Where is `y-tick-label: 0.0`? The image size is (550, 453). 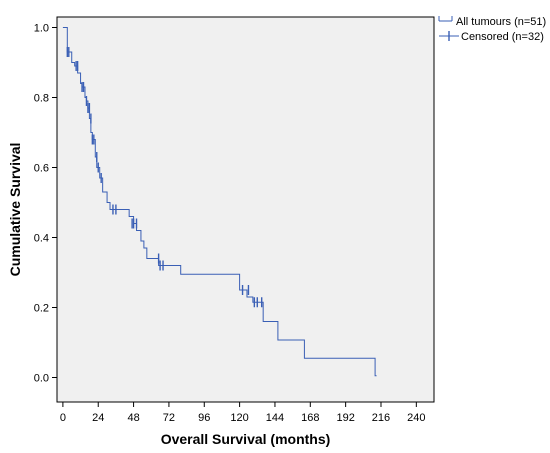 y-tick-label: 0.0 is located at coordinates (41, 379).